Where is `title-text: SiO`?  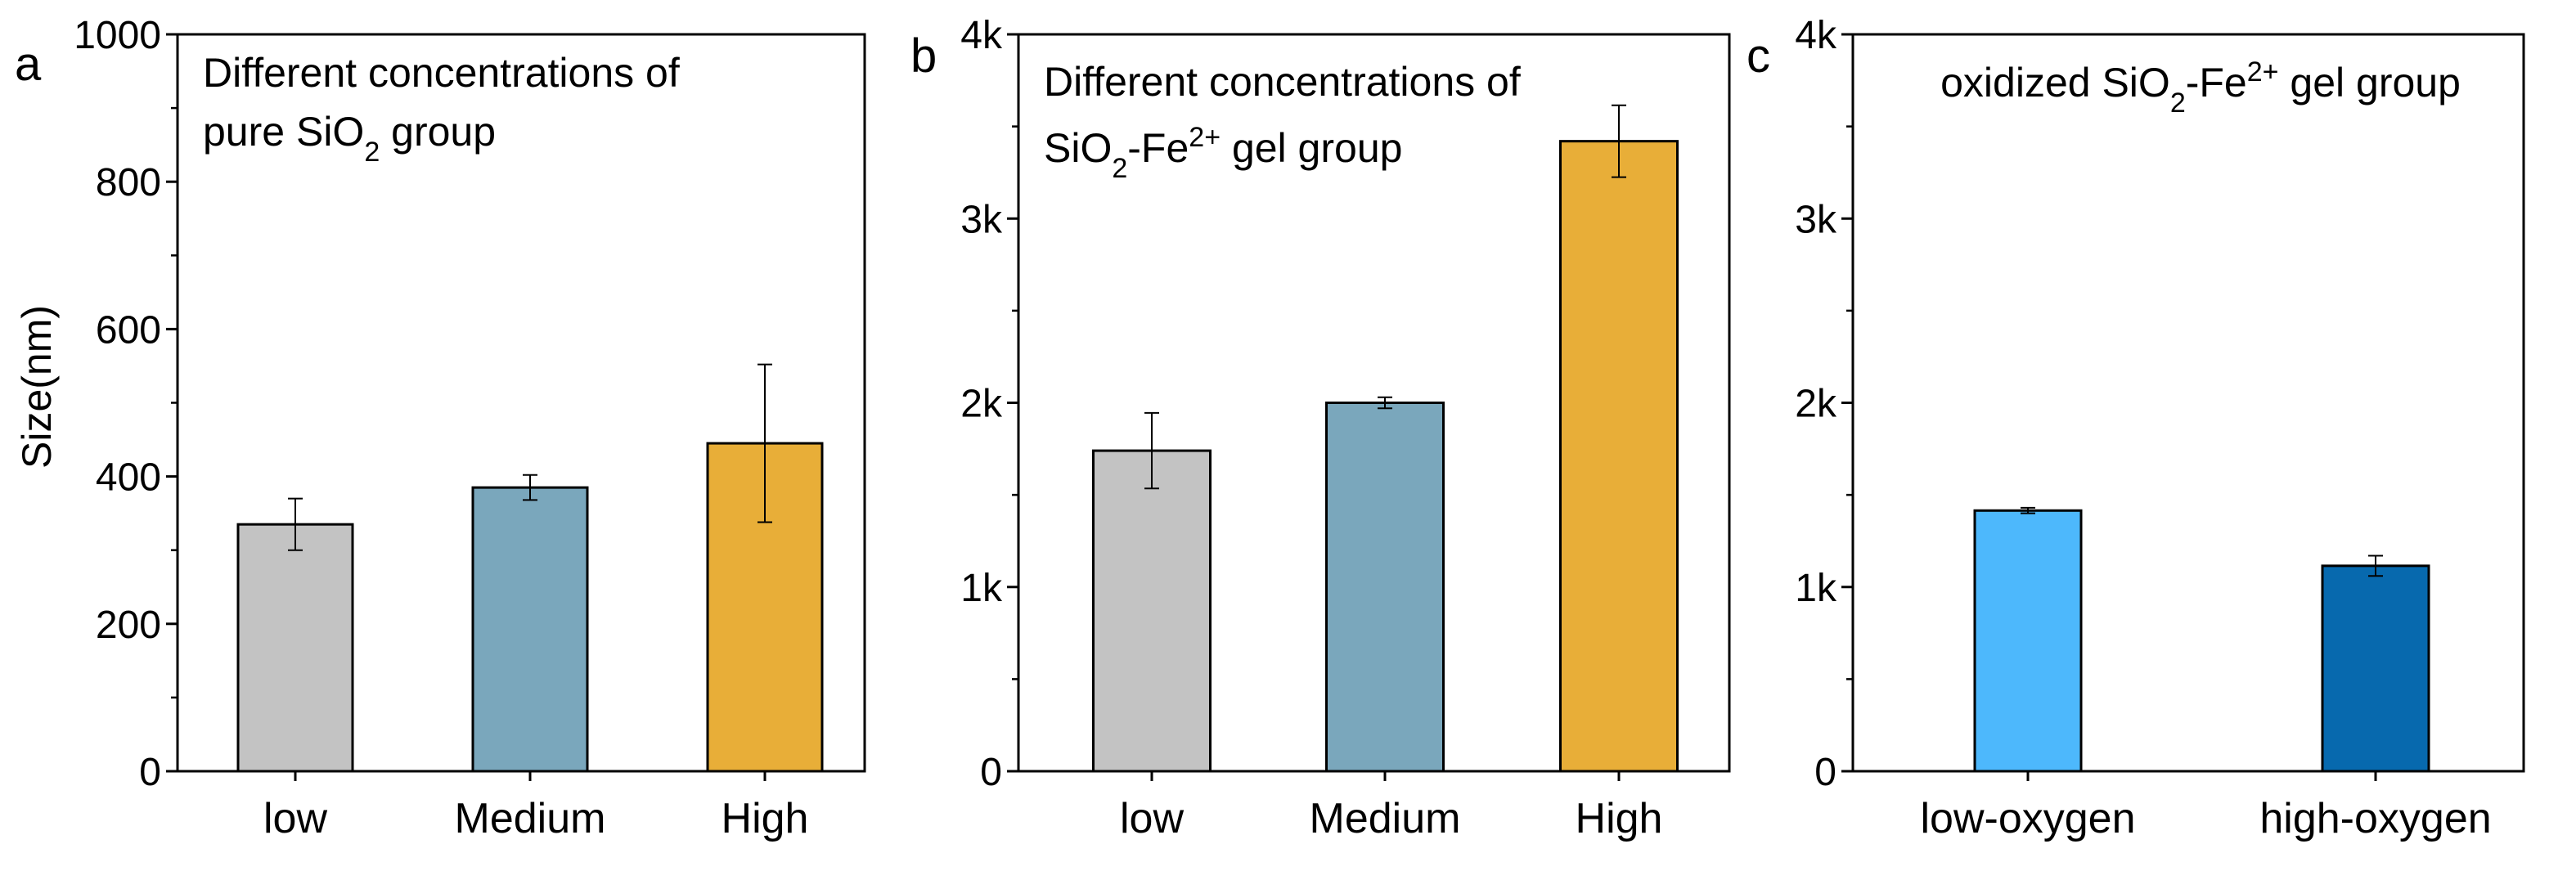
title-text: SiO is located at coordinates (1078, 148).